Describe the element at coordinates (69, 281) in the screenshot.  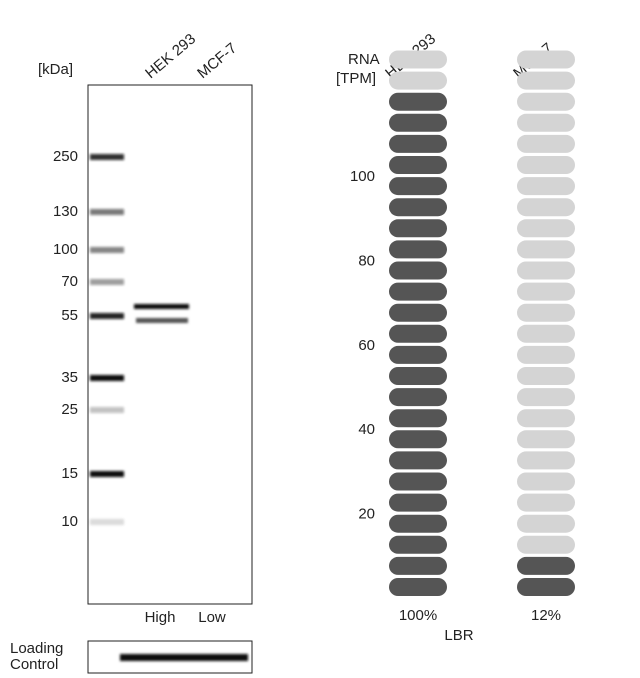
I see `marker-label: 70` at that location.